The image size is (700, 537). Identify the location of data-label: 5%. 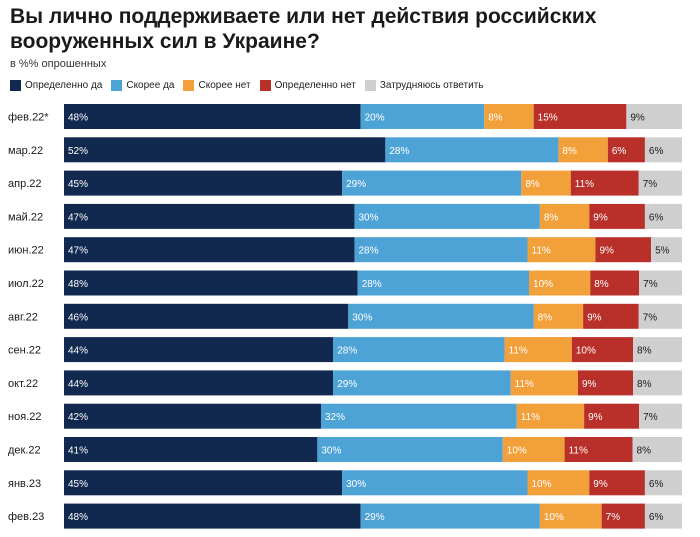
(662, 251).